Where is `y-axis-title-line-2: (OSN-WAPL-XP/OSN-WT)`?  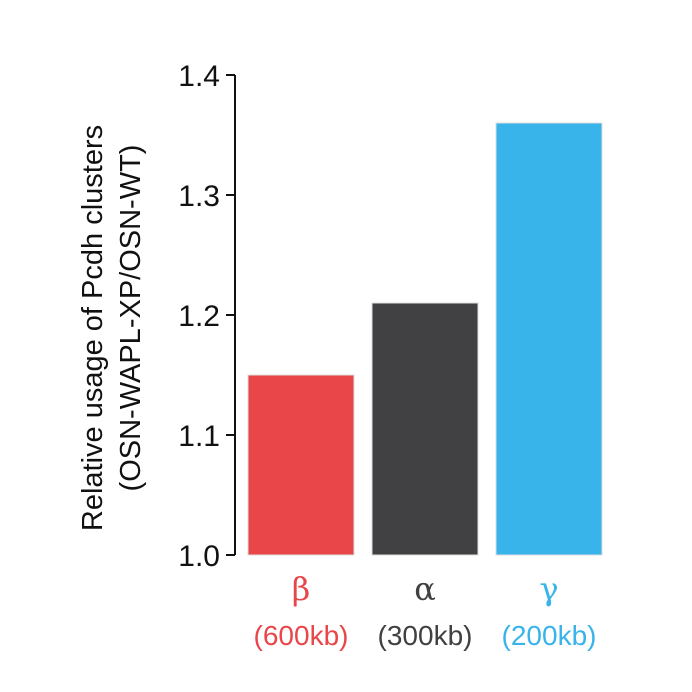 y-axis-title-line-2: (OSN-WAPL-XP/OSN-WT) is located at coordinates (131, 318).